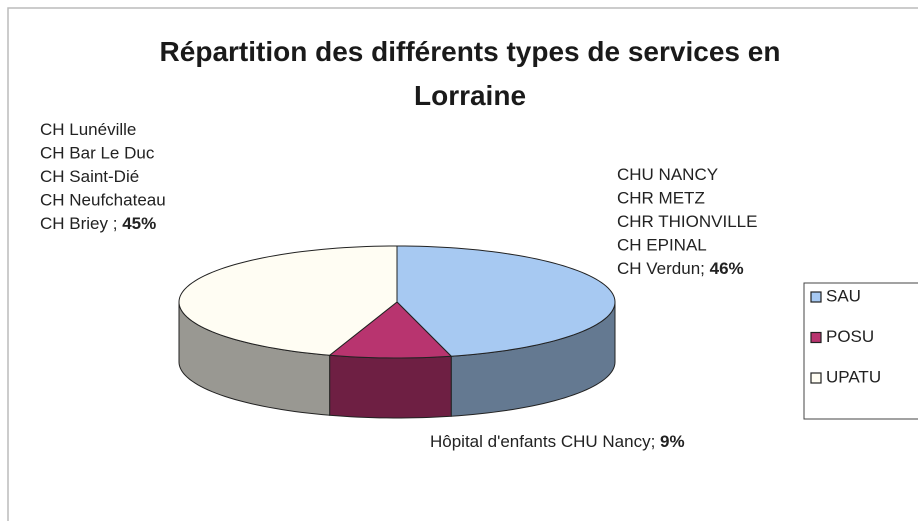 The width and height of the screenshot is (918, 521). I want to click on data-label-text: CHR THIONVILLE, so click(687, 221).